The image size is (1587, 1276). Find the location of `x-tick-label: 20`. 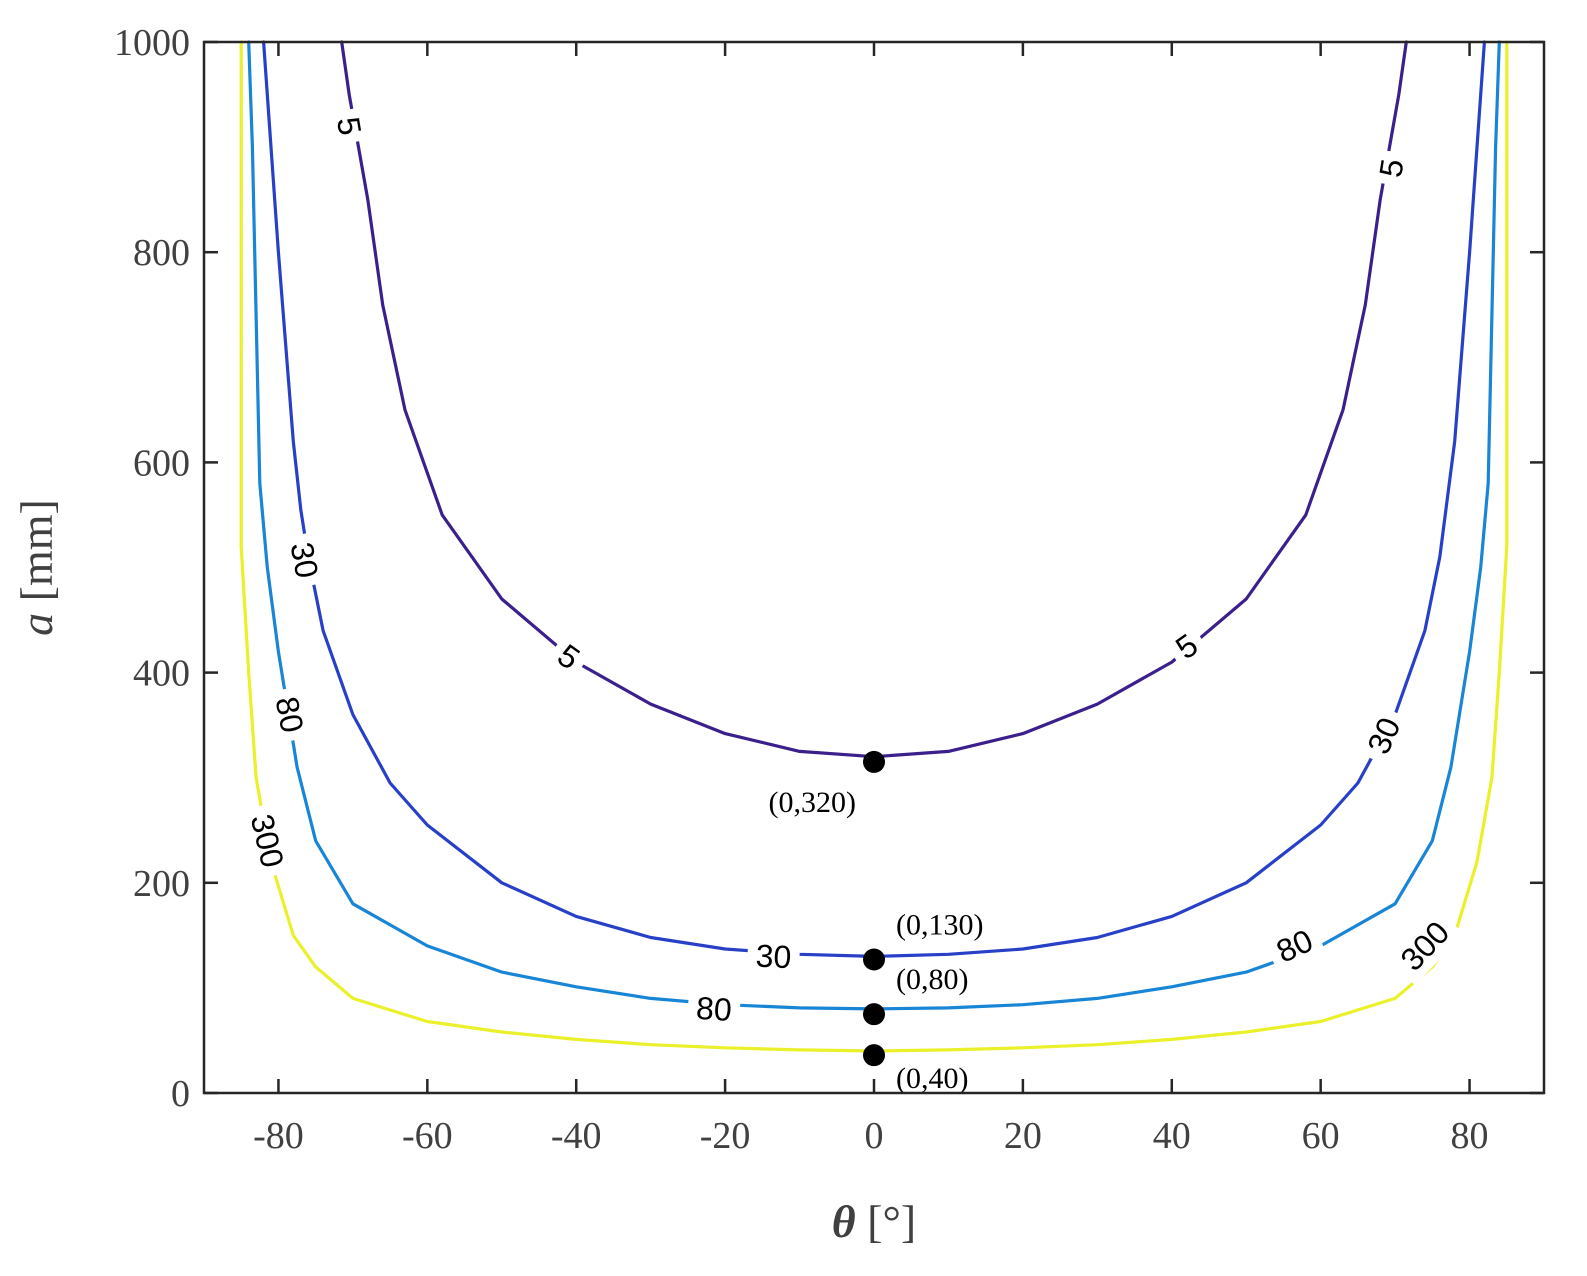

x-tick-label: 20 is located at coordinates (1023, 1136).